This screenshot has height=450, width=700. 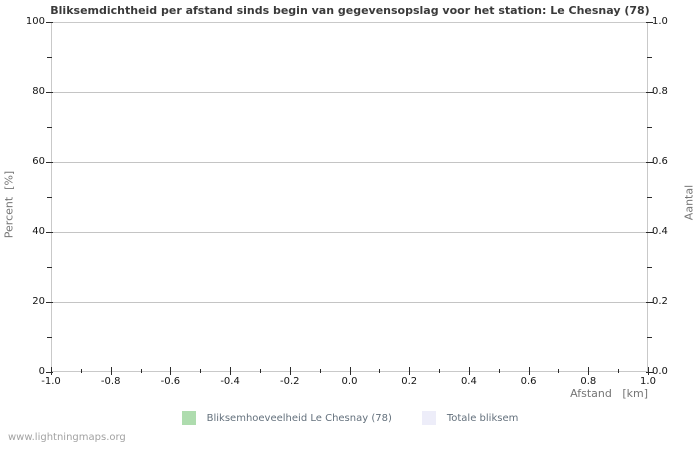 What do you see at coordinates (648, 381) in the screenshot?
I see `x-tick-label: 1.0` at bounding box center [648, 381].